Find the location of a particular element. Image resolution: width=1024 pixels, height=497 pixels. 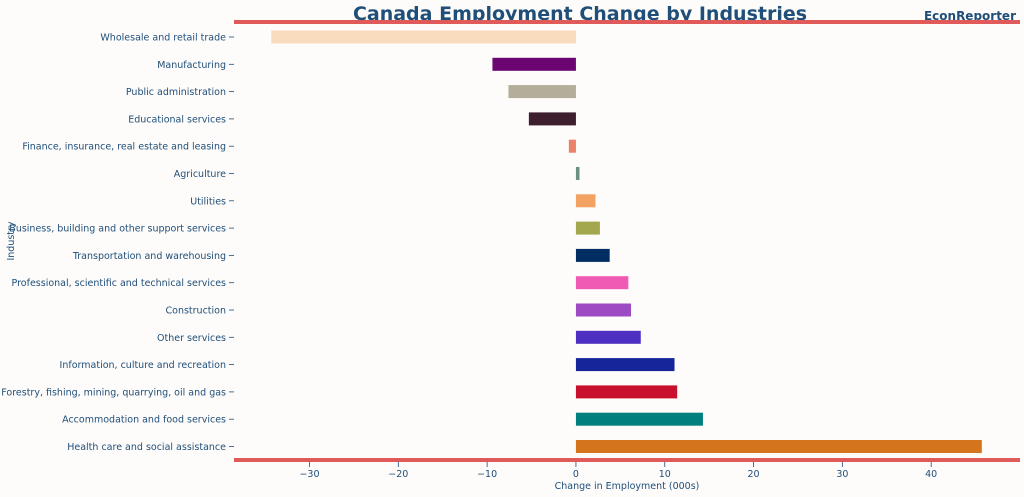

y-tick-label: Information, culture and recreation is located at coordinates (143, 365).